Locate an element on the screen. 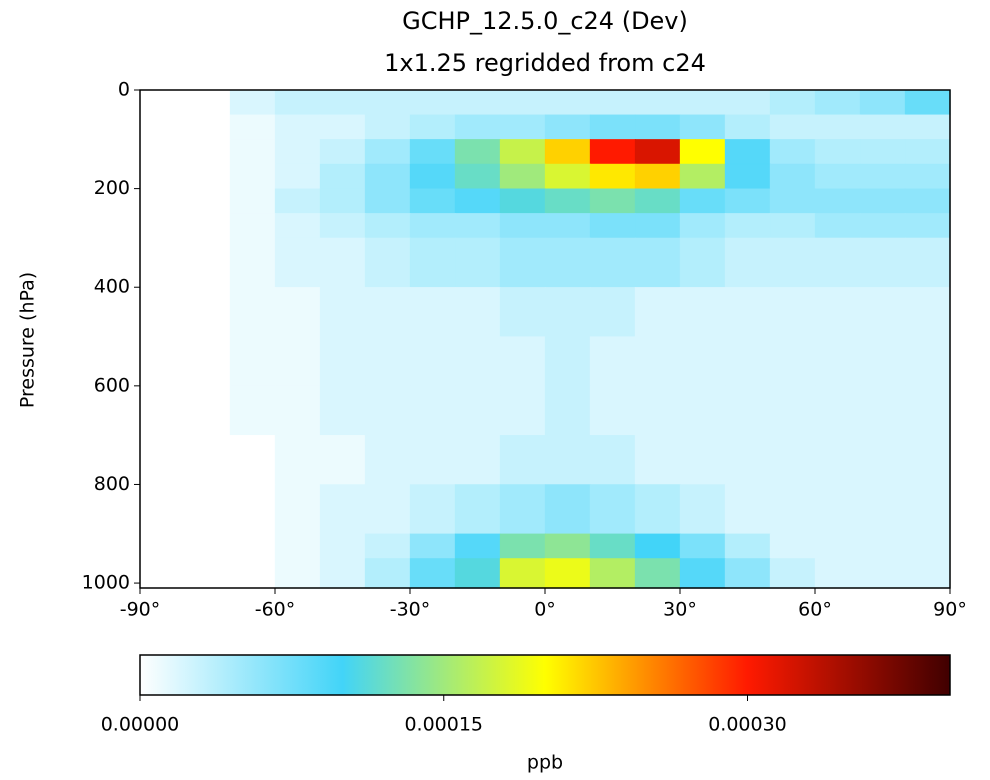 This screenshot has width=990, height=780. colorbar-tick-label: 0.00000 is located at coordinates (140, 725).